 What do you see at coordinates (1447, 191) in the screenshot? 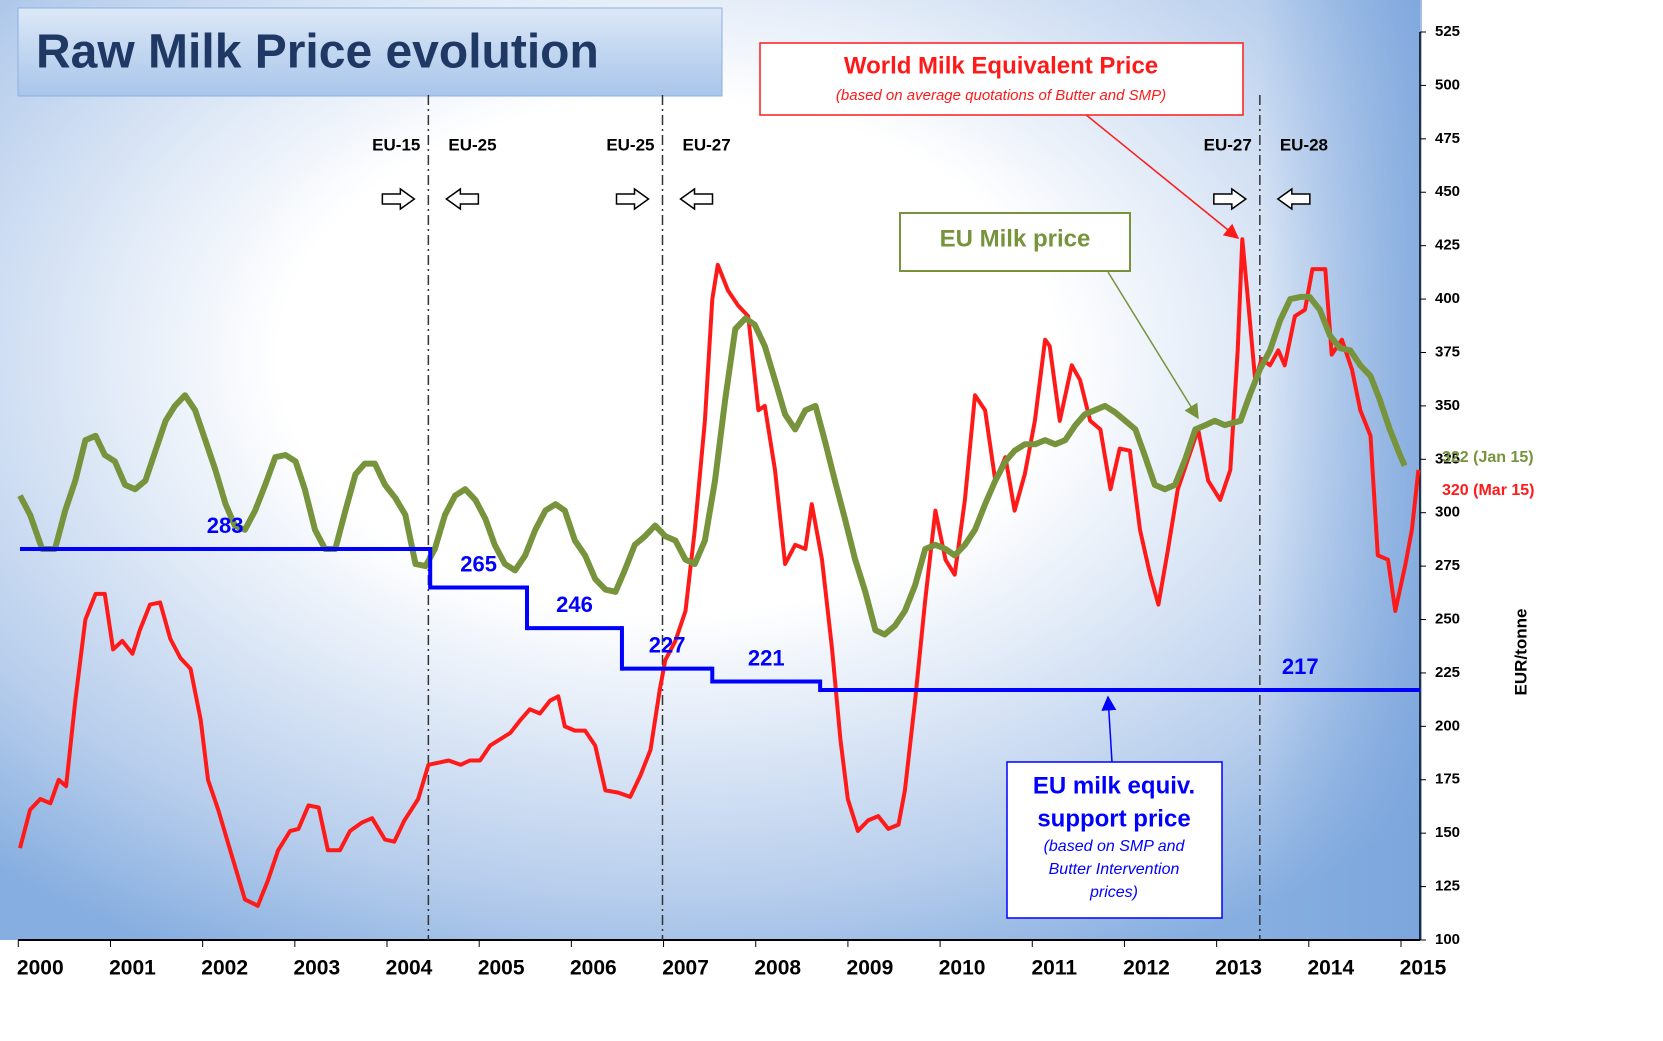
I see `y-tick-label: 450` at bounding box center [1447, 191].